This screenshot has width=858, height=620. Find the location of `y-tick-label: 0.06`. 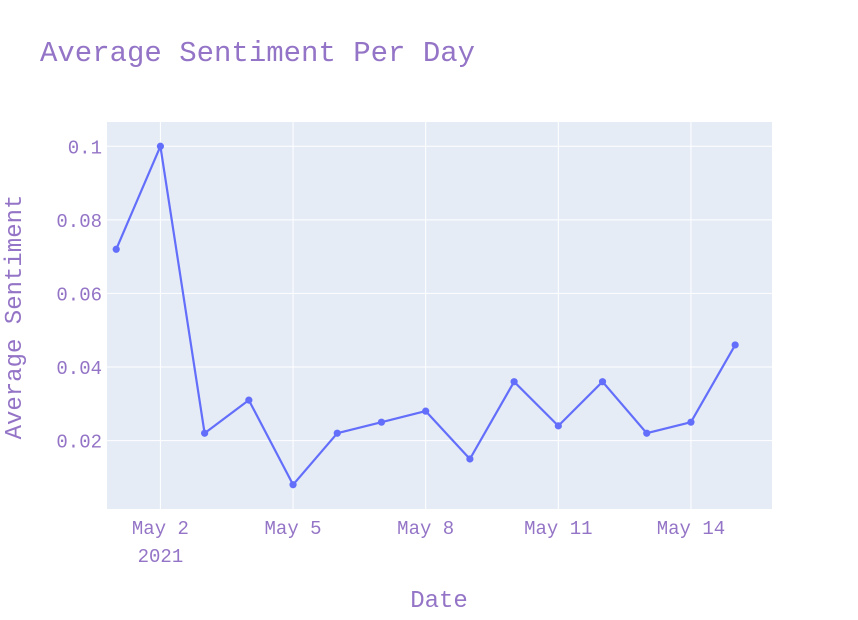

y-tick-label: 0.06 is located at coordinates (79, 295).